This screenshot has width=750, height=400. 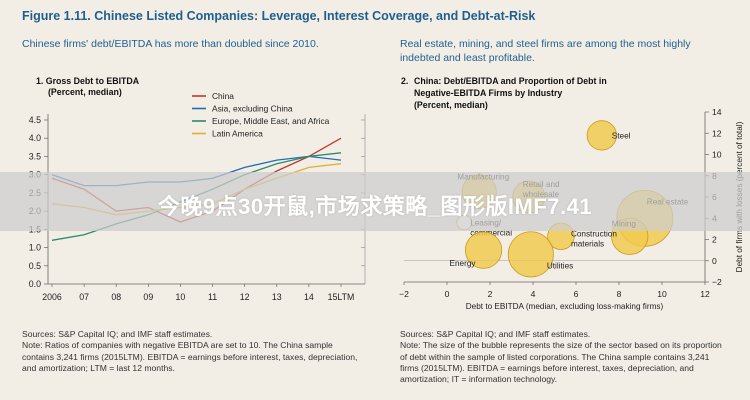 What do you see at coordinates (52, 297) in the screenshot?
I see `chart1-xtick-label: 2006` at bounding box center [52, 297].